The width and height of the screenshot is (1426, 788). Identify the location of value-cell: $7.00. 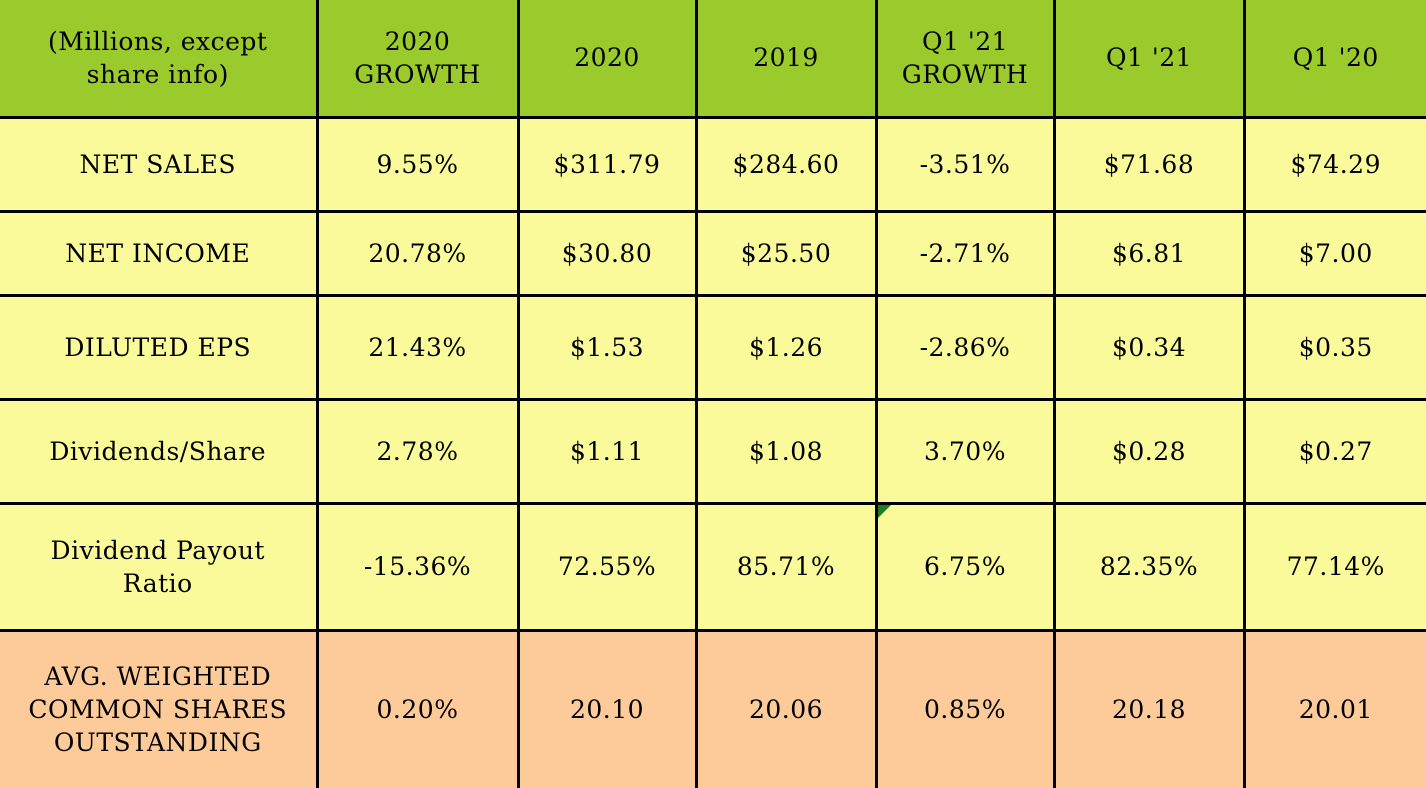
(1334, 253).